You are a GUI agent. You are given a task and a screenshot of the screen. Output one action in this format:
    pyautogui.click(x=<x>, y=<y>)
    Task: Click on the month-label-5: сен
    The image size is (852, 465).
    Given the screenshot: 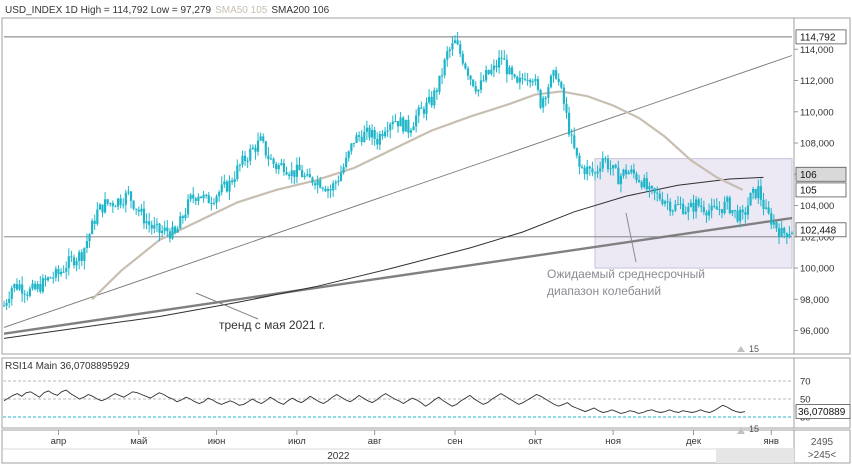 What is the action you would take?
    pyautogui.click(x=454, y=441)
    